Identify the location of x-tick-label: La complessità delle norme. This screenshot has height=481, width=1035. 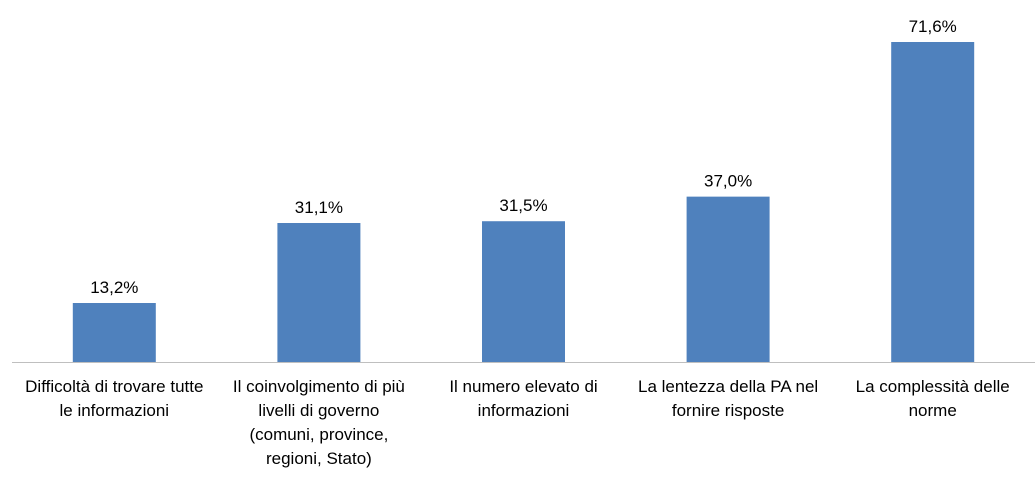
(933, 398).